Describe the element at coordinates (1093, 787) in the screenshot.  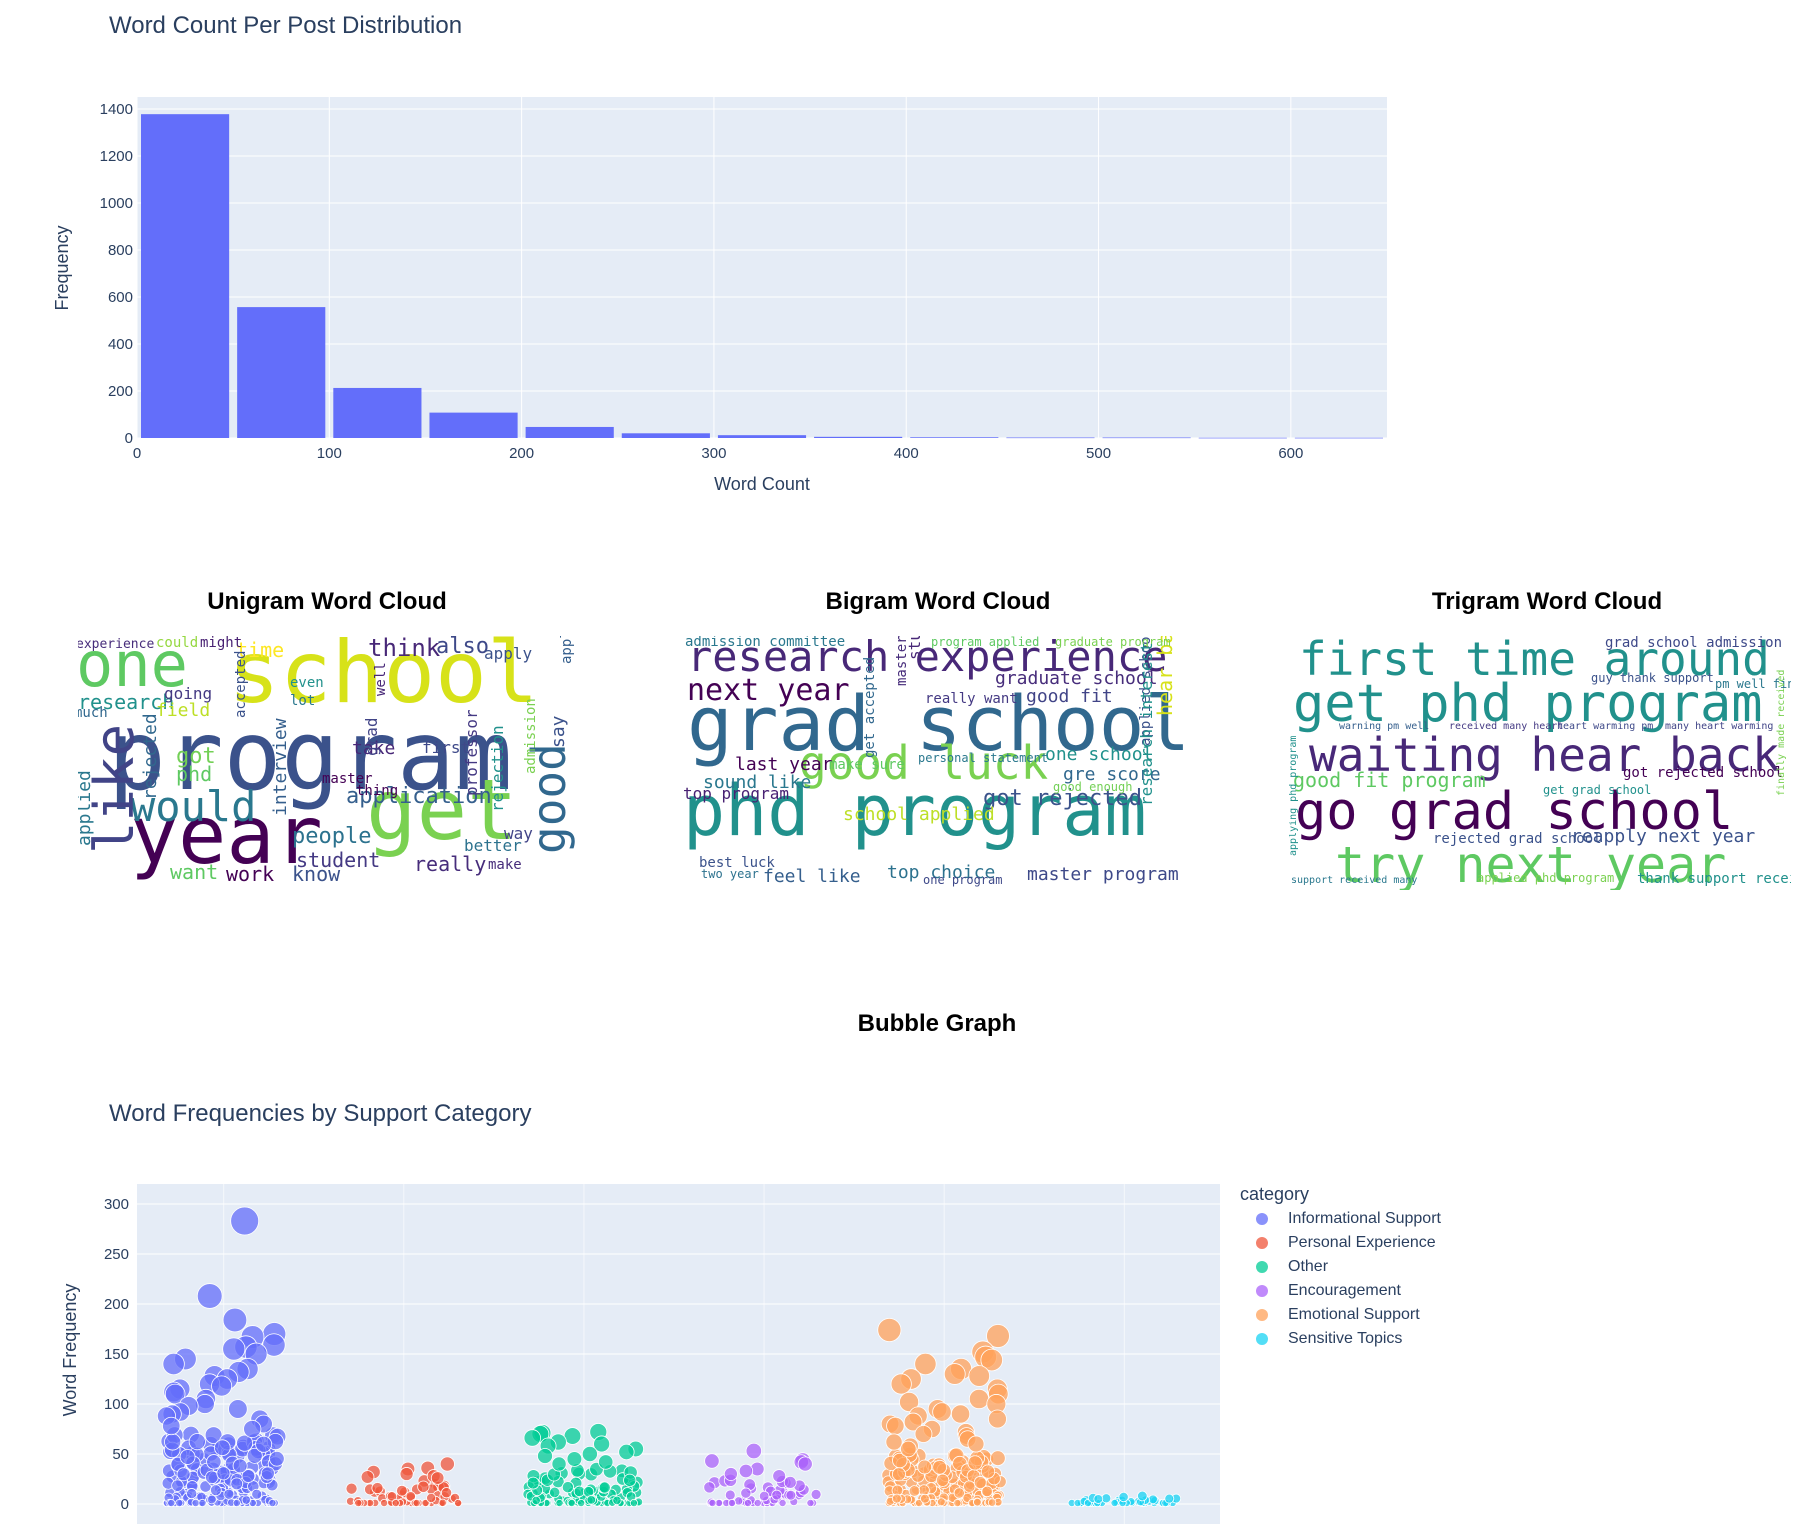
I see `cloud-word: good enough` at that location.